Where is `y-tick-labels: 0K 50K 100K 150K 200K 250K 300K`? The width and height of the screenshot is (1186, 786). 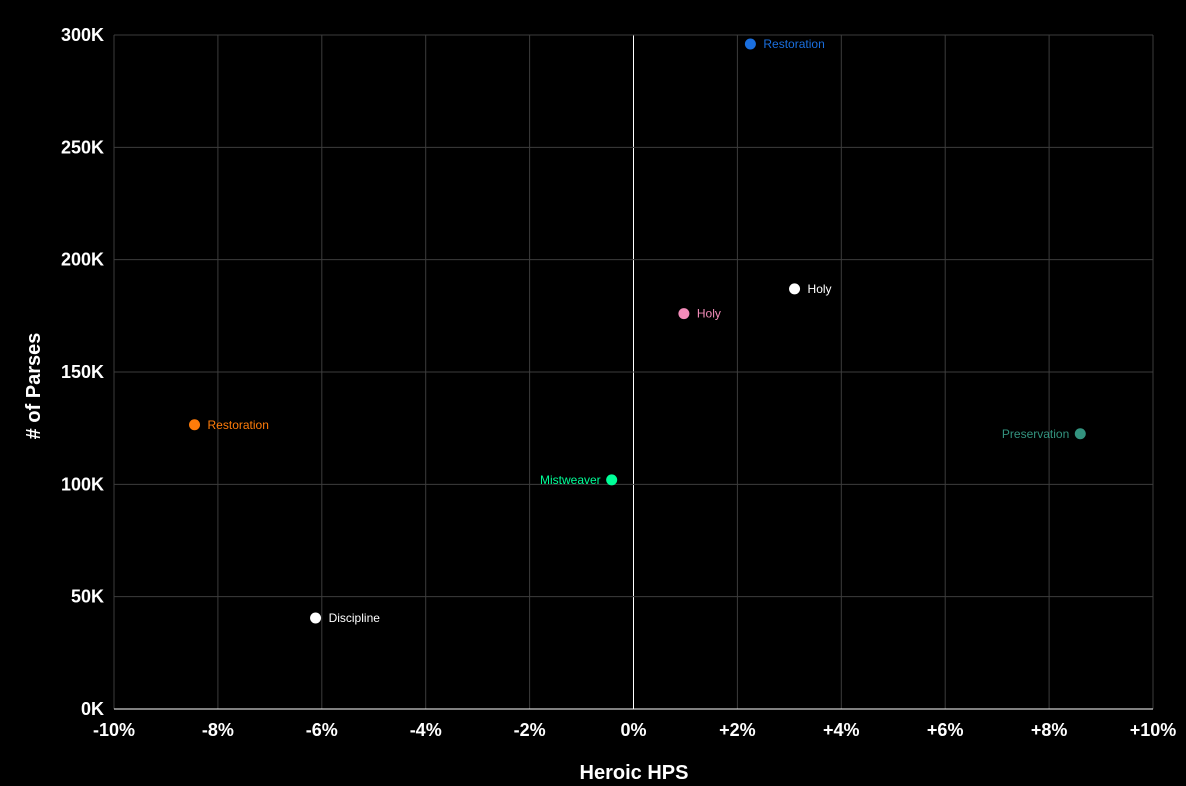
y-tick-labels: 0K 50K 100K 150K 200K 250K 300K is located at coordinates (82, 372).